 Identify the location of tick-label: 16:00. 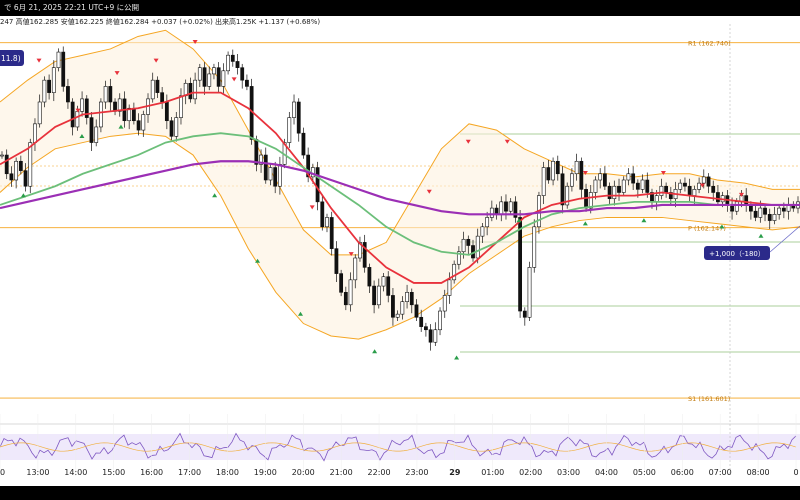
(151, 472).